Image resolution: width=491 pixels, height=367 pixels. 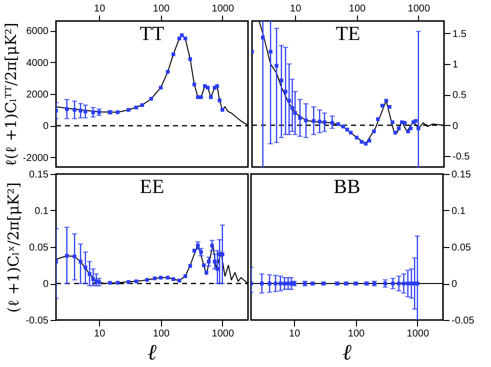 I want to click on chart-title: BB, so click(x=347, y=187).